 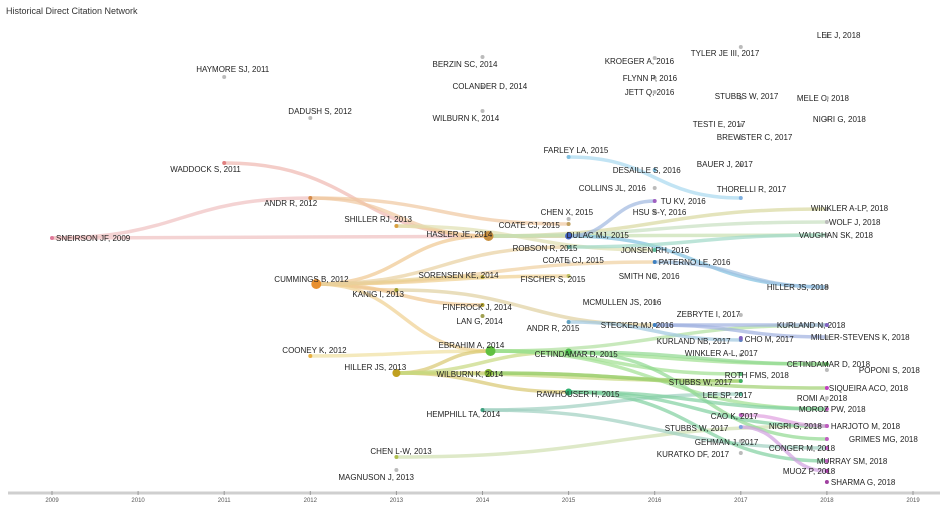 I want to click on node-thorelli2017, so click(x=740, y=198).